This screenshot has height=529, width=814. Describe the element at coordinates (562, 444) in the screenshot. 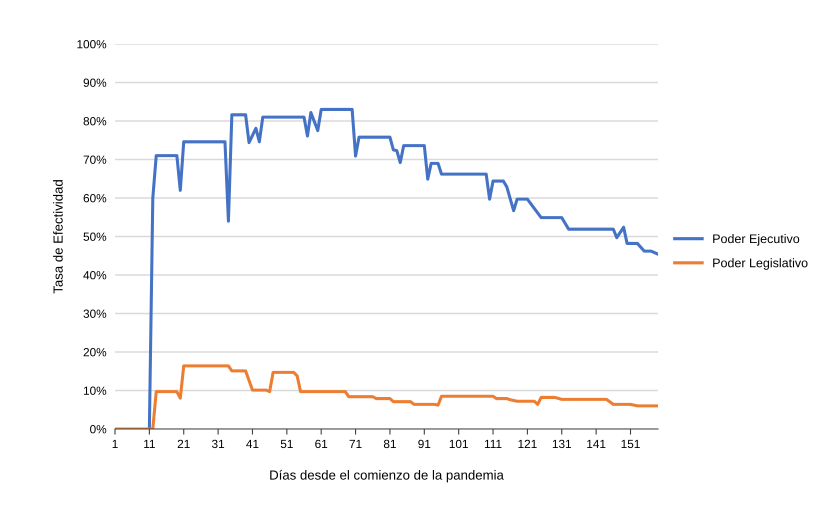

I see `x-tick-label: 131` at that location.